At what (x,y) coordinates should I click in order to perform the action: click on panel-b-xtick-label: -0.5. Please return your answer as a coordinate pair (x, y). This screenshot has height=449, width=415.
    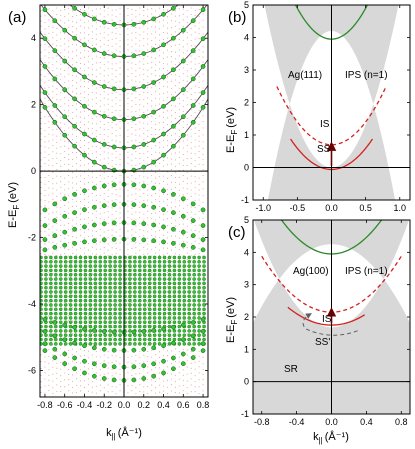
    Looking at the image, I should click on (298, 208).